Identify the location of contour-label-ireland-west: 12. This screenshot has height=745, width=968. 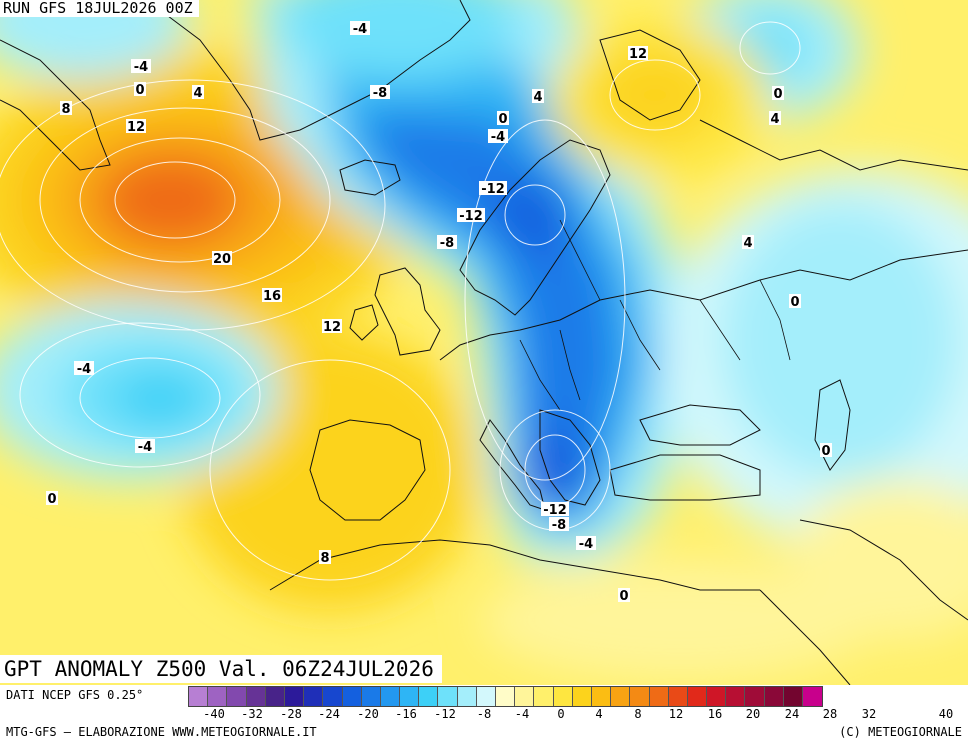
(332, 327).